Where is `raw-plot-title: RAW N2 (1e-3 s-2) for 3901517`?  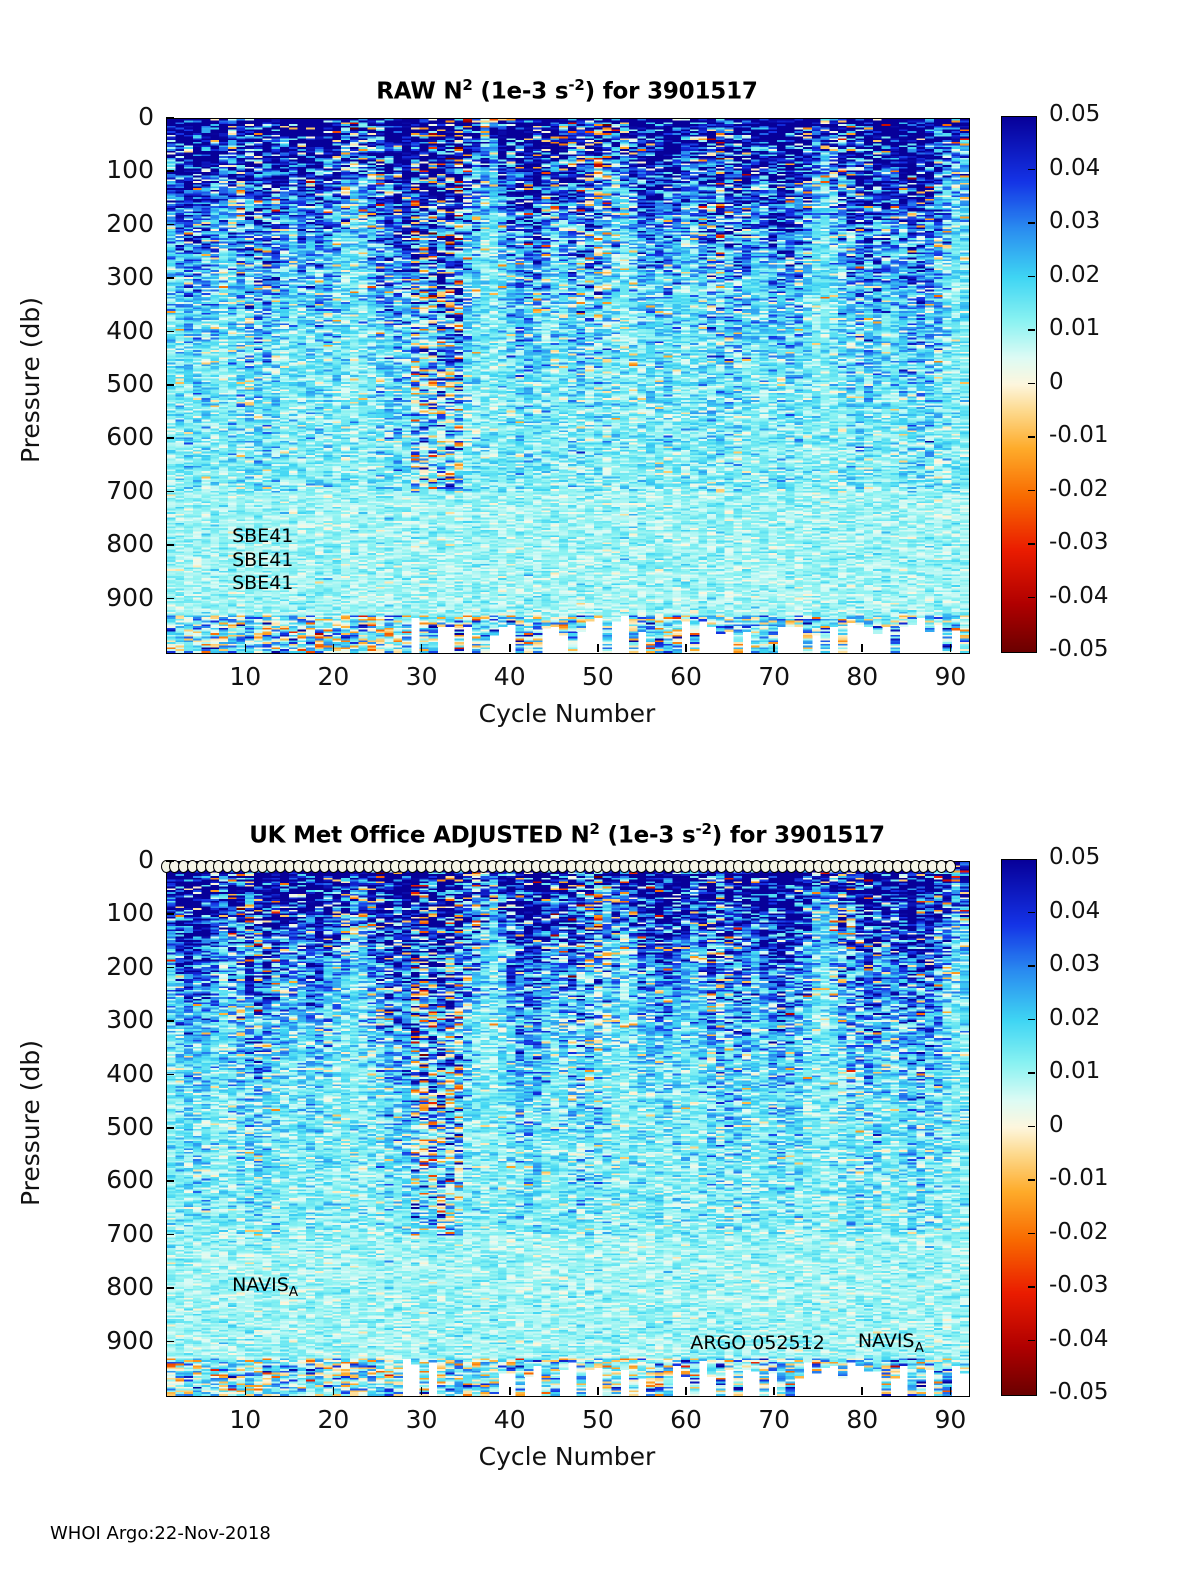 raw-plot-title: RAW N2 (1e-3 s-2) for 3901517 is located at coordinates (567, 90).